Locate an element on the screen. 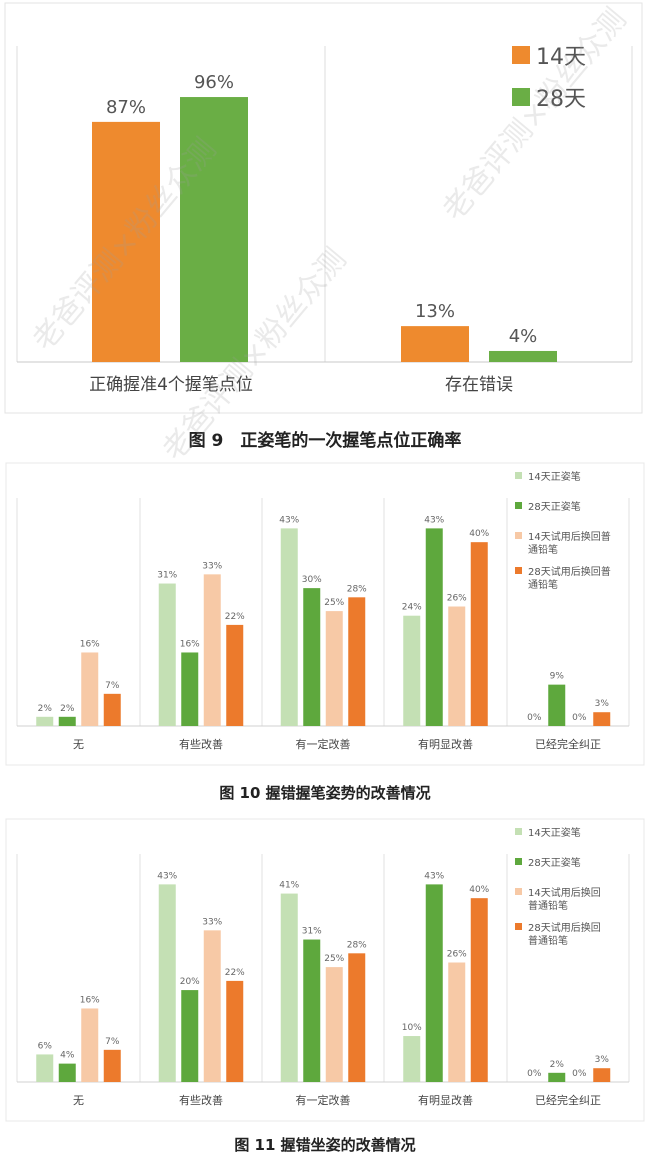 This screenshot has height=1165, width=650. data-label: 33% is located at coordinates (212, 922).